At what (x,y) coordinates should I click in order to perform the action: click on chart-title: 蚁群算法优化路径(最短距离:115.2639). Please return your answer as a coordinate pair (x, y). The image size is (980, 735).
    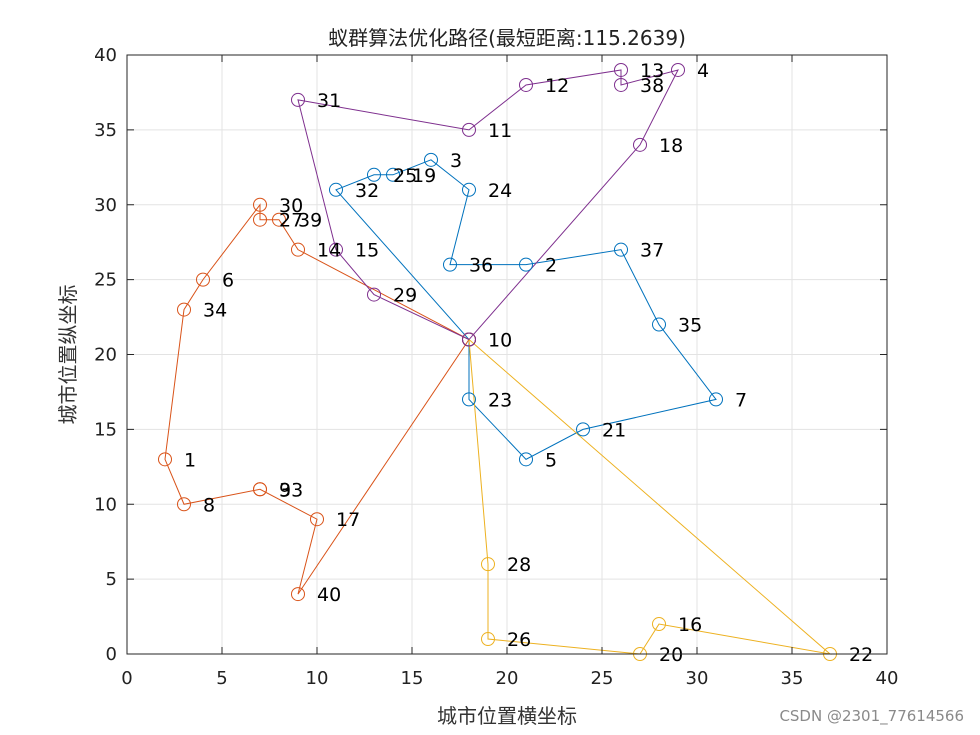
    Looking at the image, I should click on (507, 38).